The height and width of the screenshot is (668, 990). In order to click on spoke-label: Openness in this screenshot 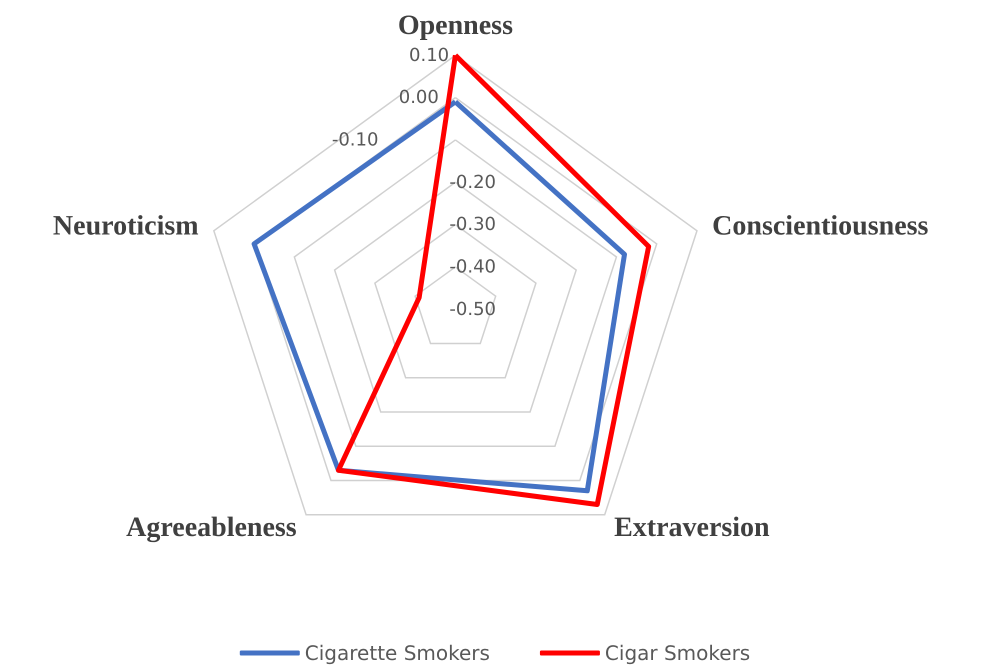, I will do `click(456, 25)`.